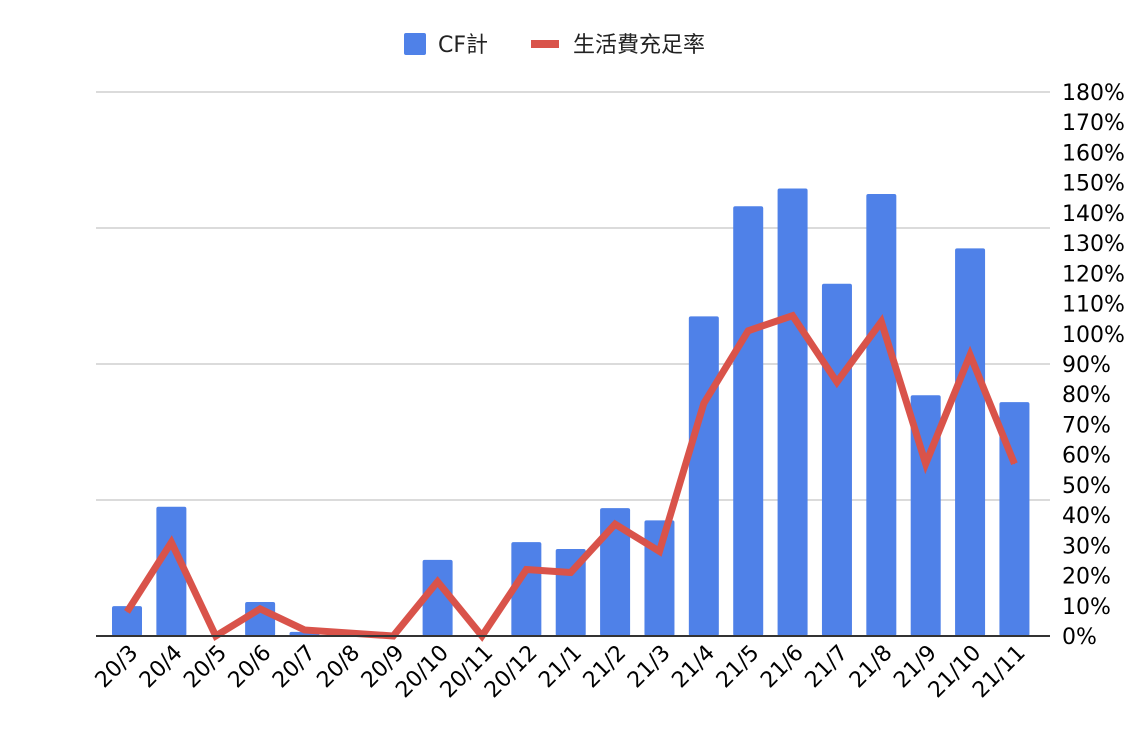 Image resolution: width=1138 pixels, height=730 pixels. Describe the element at coordinates (250, 667) in the screenshot. I see `x-tick-label: 20/6` at that location.